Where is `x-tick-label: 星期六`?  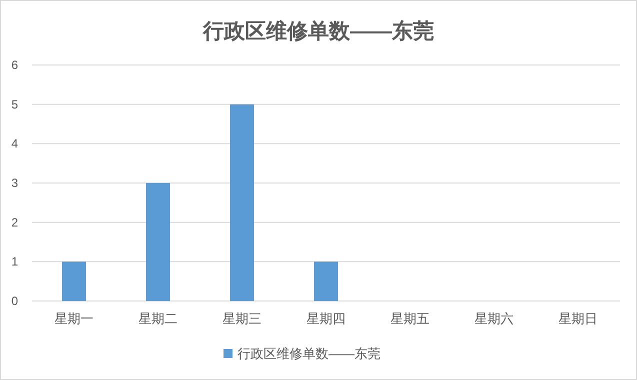 x-tick-label: 星期六 is located at coordinates (494, 318).